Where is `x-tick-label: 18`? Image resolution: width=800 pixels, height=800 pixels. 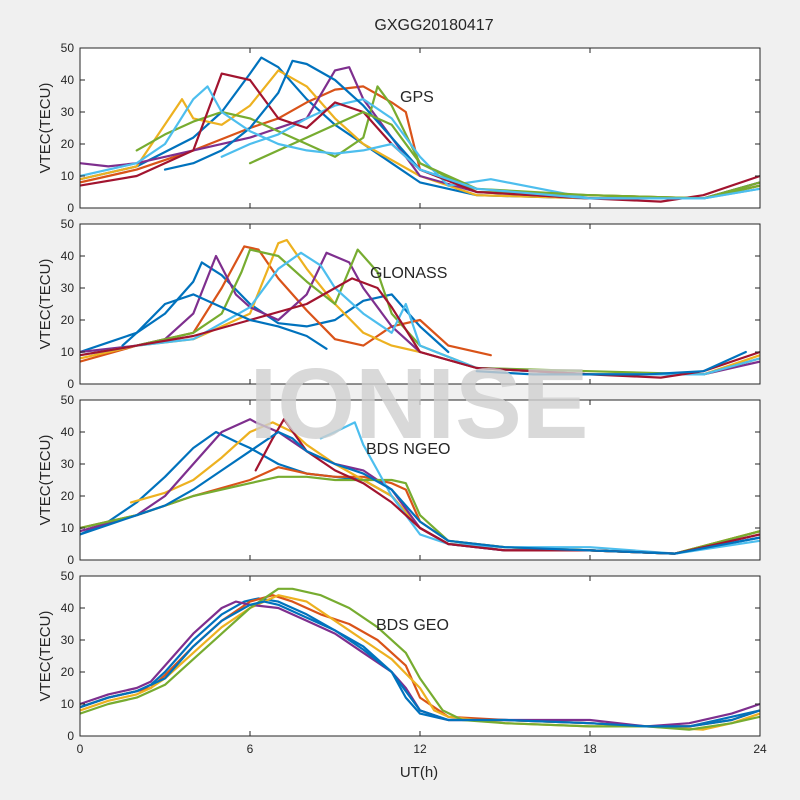
x-tick-label: 18 is located at coordinates (590, 749).